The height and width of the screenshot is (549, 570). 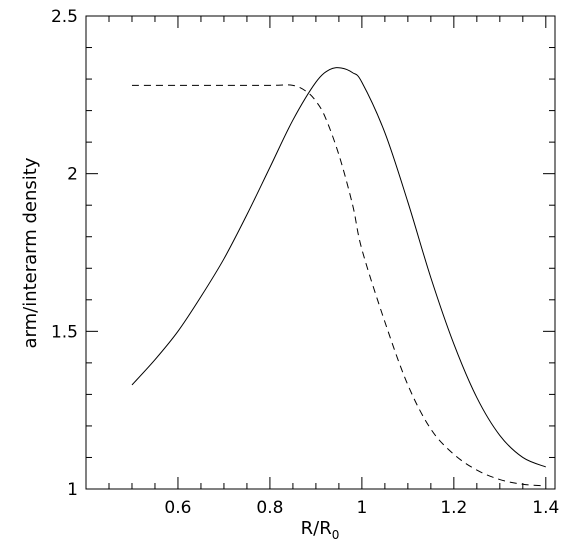 I want to click on x-tick-label: 0.6, so click(x=177, y=508).